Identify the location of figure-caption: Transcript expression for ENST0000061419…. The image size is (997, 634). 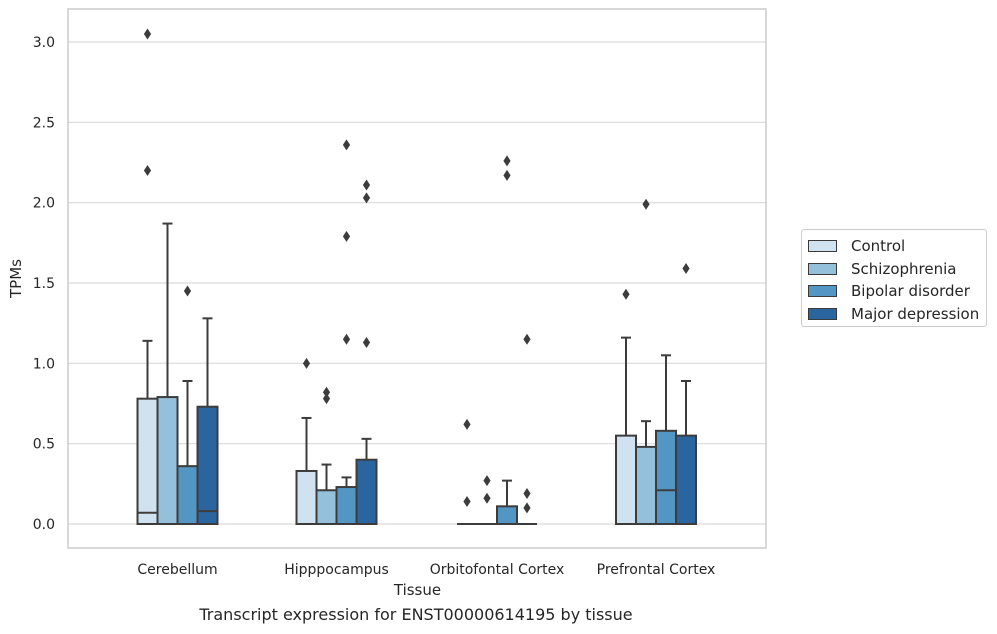
(416, 614).